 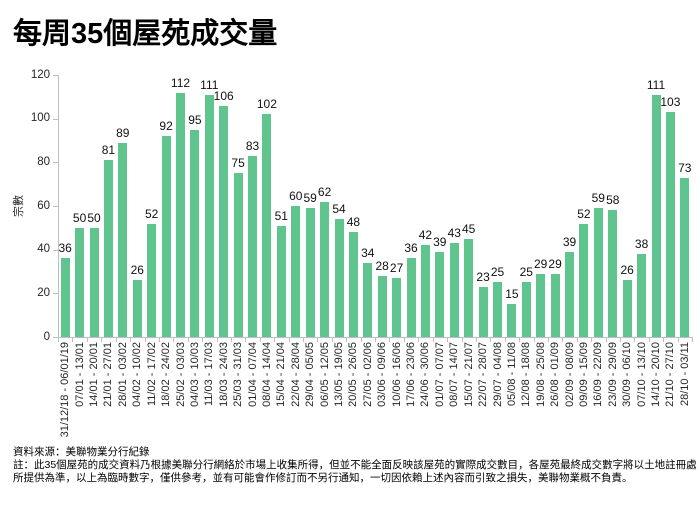 What do you see at coordinates (656, 374) in the screenshot?
I see `x-tick-label: 14/10 - 20/10` at bounding box center [656, 374].